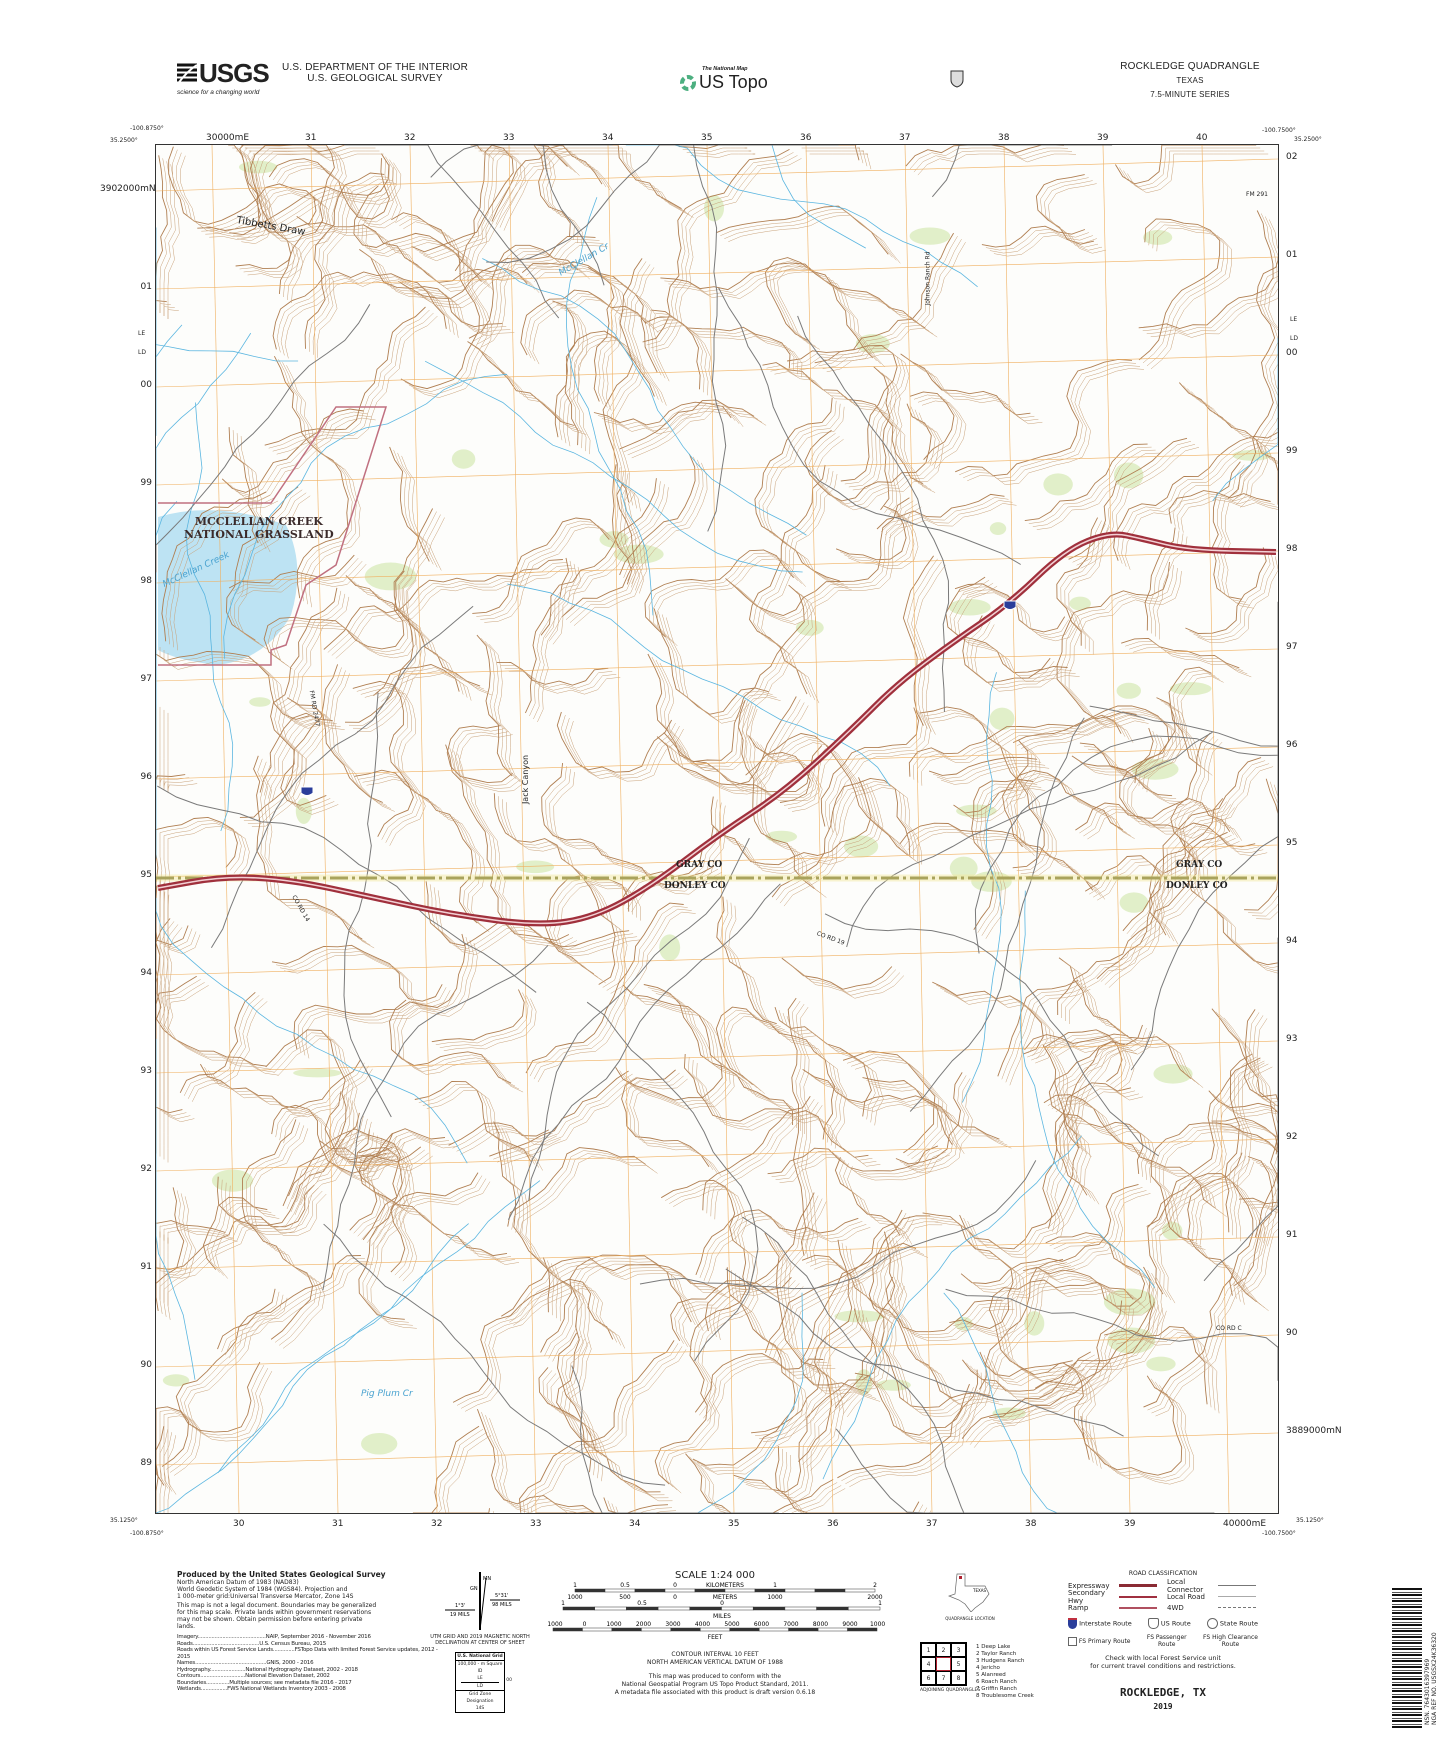 The height and width of the screenshot is (1746, 1445). What do you see at coordinates (715, 1575) in the screenshot?
I see `scale-title: SCALE 1:24 000` at bounding box center [715, 1575].